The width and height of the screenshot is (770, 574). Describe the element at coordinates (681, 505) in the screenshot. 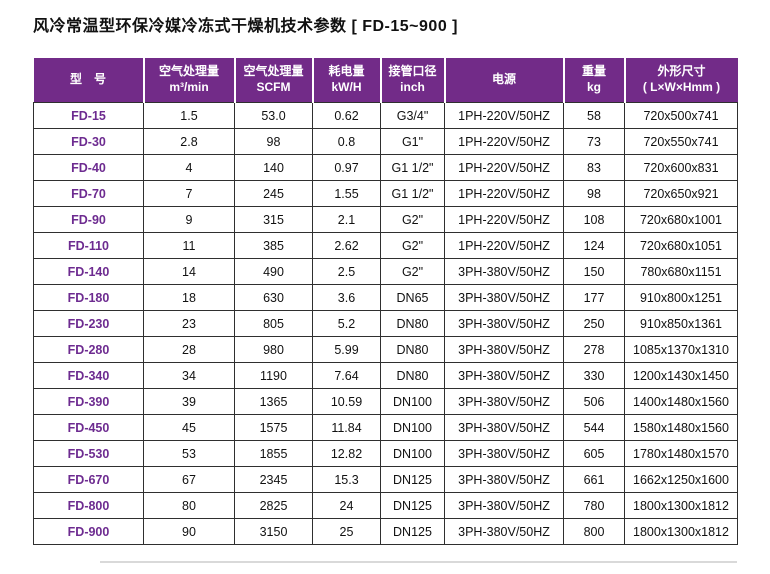

I see `cell-dimensions: 1800x1300x1812` at that location.